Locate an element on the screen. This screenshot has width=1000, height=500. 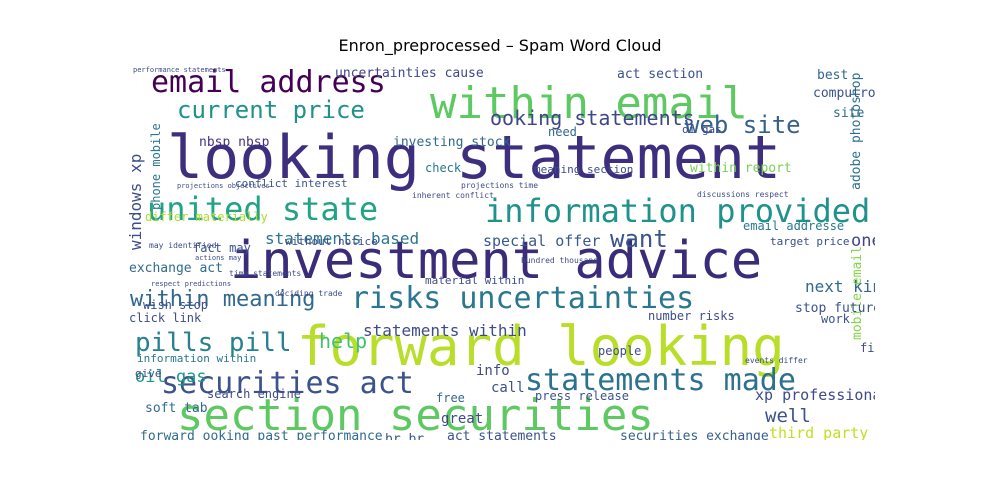
cloud-word: conflict interest is located at coordinates (291, 183).